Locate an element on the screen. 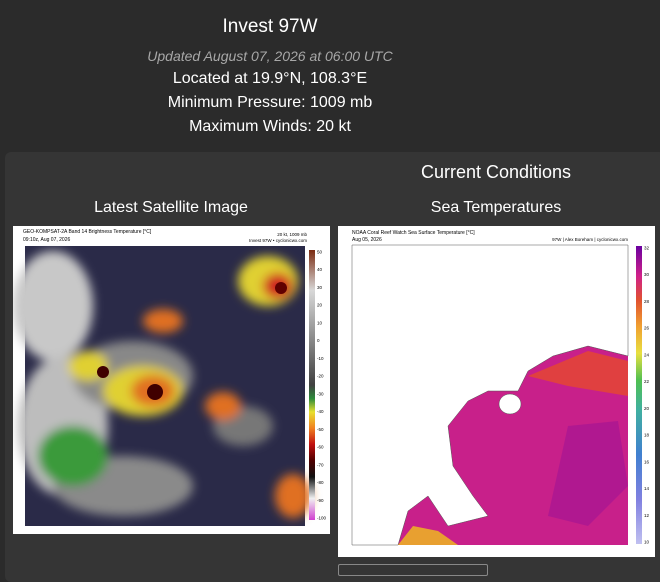 This screenshot has height=582, width=660. sst-title: Sea Temperatures is located at coordinates (496, 207).